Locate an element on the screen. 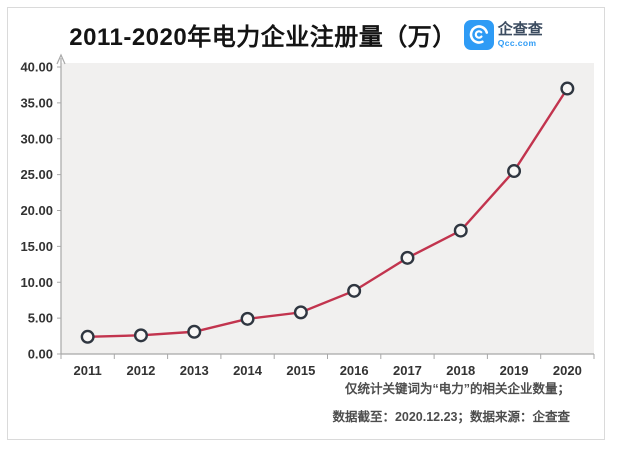 This screenshot has width=622, height=450. logo-brand-name: 企查查 is located at coordinates (520, 29).